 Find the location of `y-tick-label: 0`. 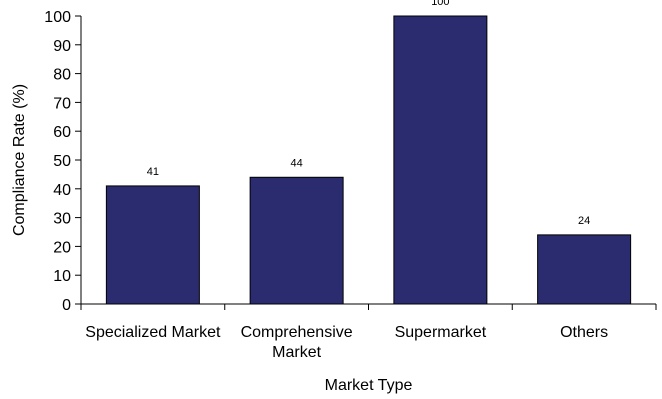

y-tick-label: 0 is located at coordinates (66, 305).